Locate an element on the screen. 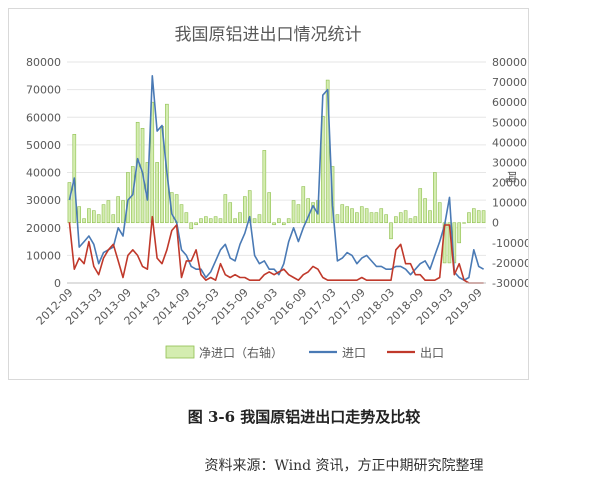 This screenshot has width=608, height=483. right-tick-label: 0 is located at coordinates (495, 223).